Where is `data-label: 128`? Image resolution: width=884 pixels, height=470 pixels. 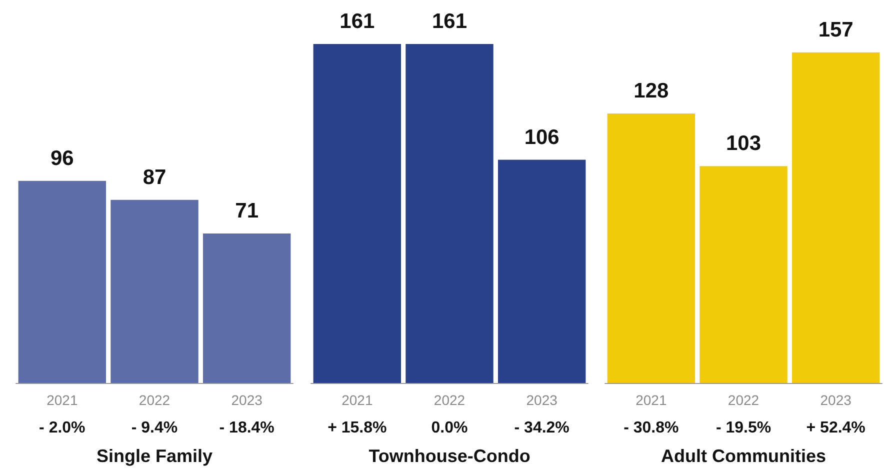
data-label: 128 is located at coordinates (652, 90).